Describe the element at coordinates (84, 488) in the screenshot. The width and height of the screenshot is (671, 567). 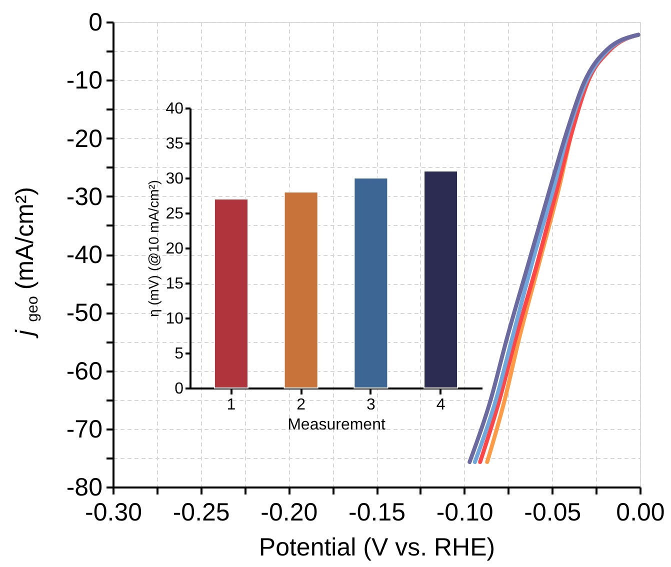
I see `y-tick-label: -80` at that location.